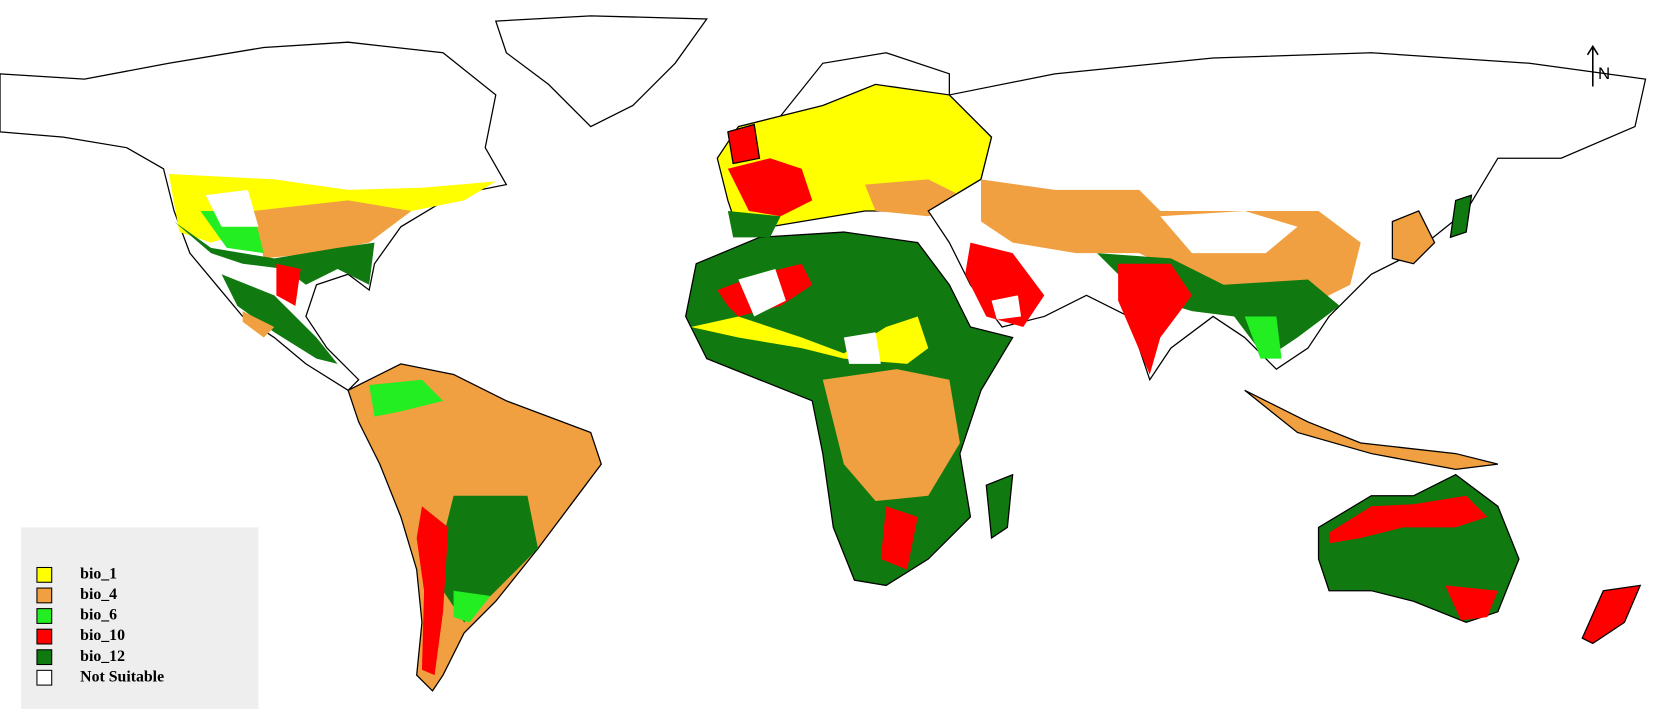 This screenshot has height=712, width=1654. I want to click on legend: bio_1 bio_4 bio_6 bio_10 bio_12 Not Suitable, so click(100, 625).